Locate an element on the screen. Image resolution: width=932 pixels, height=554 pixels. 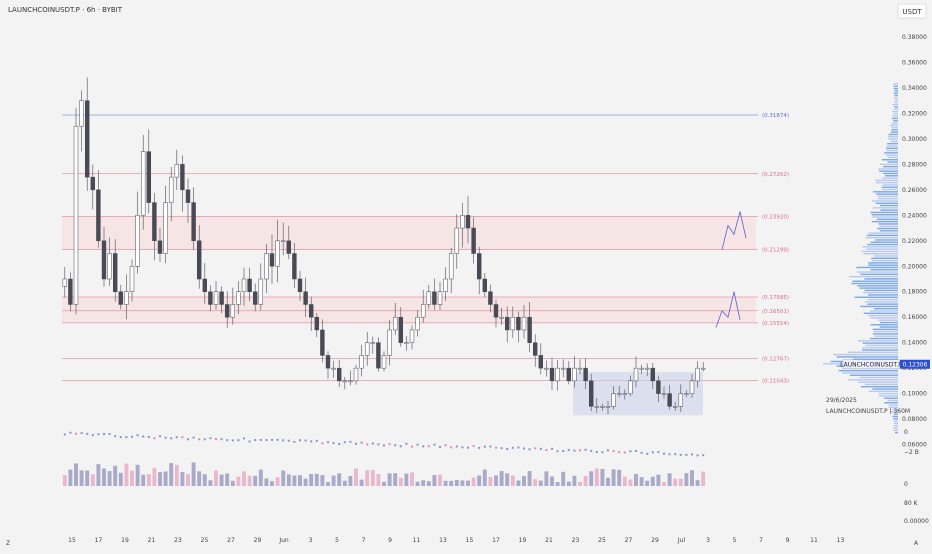
time-tick-label: 5 is located at coordinates (337, 540).